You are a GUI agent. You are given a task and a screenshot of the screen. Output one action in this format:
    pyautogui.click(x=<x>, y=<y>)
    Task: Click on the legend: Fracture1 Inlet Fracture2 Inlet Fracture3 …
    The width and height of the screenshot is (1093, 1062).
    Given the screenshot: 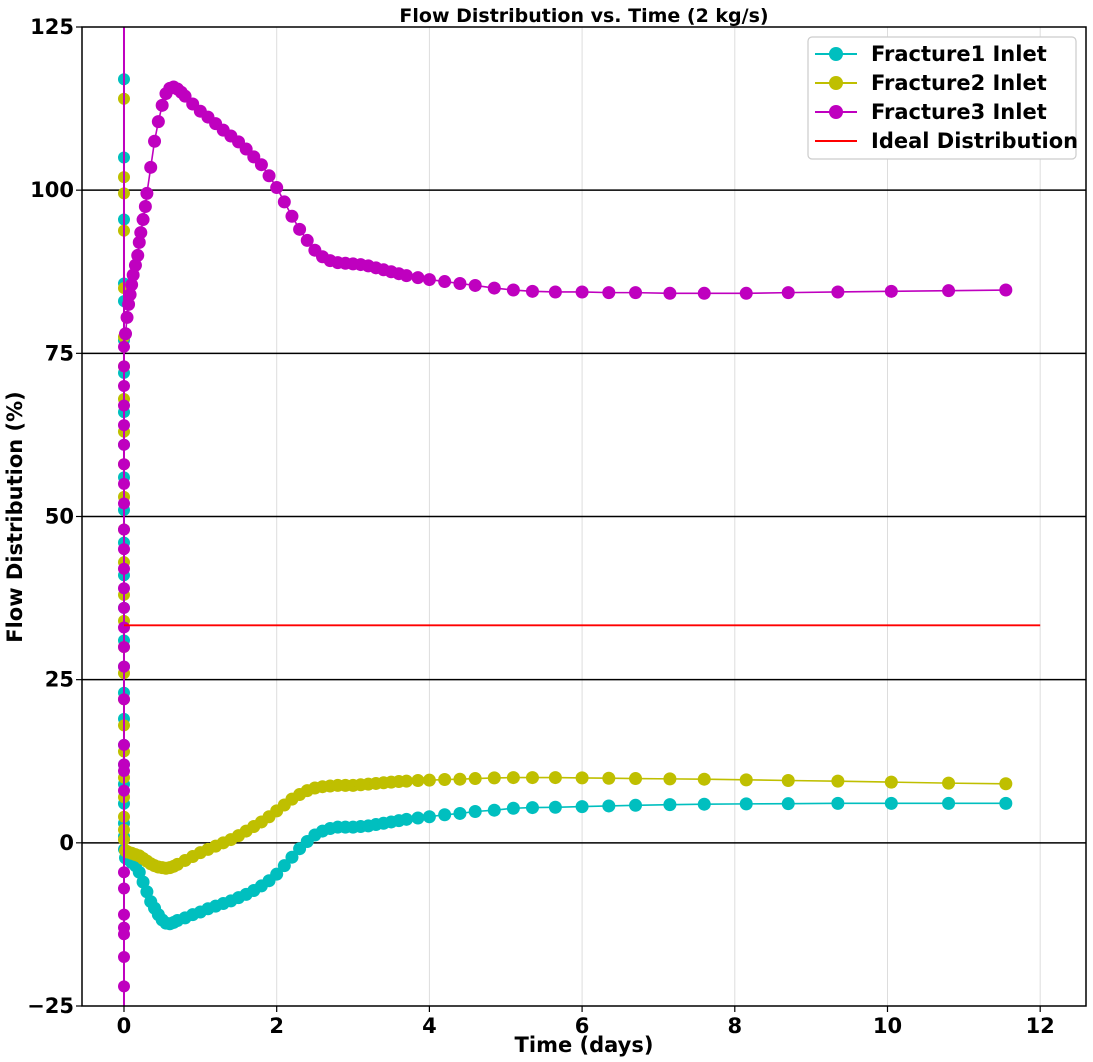 What is the action you would take?
    pyautogui.click(x=942, y=98)
    